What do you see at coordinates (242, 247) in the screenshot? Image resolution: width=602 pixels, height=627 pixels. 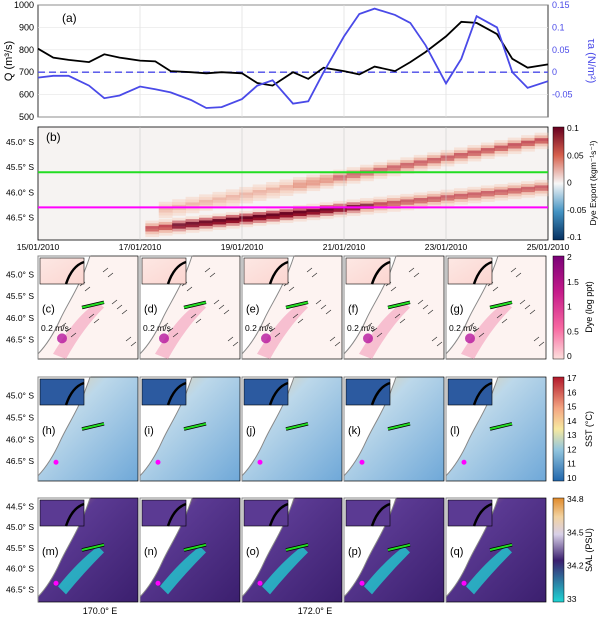 I see `panel-b-x-tick-label: 19/01/2010` at bounding box center [242, 247].